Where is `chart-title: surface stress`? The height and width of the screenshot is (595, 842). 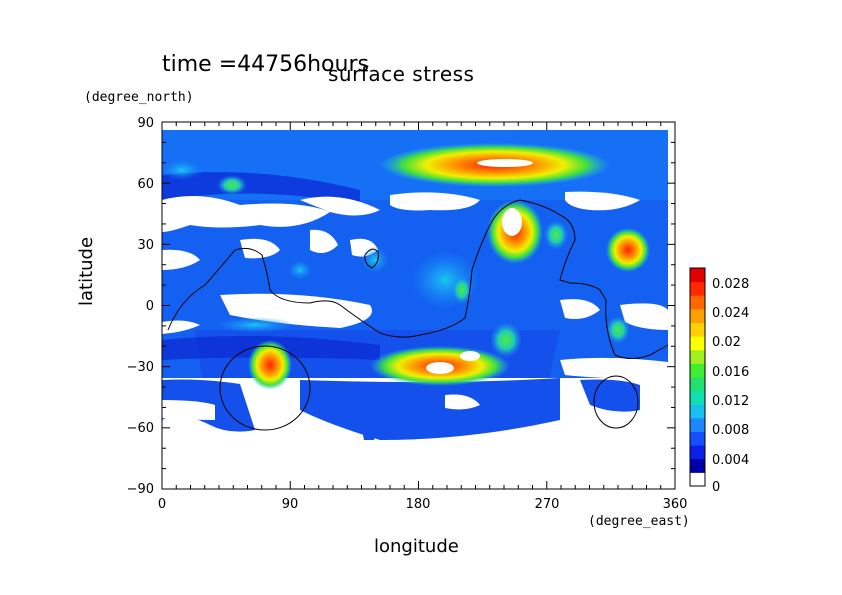
chart-title: surface stress is located at coordinates (401, 74).